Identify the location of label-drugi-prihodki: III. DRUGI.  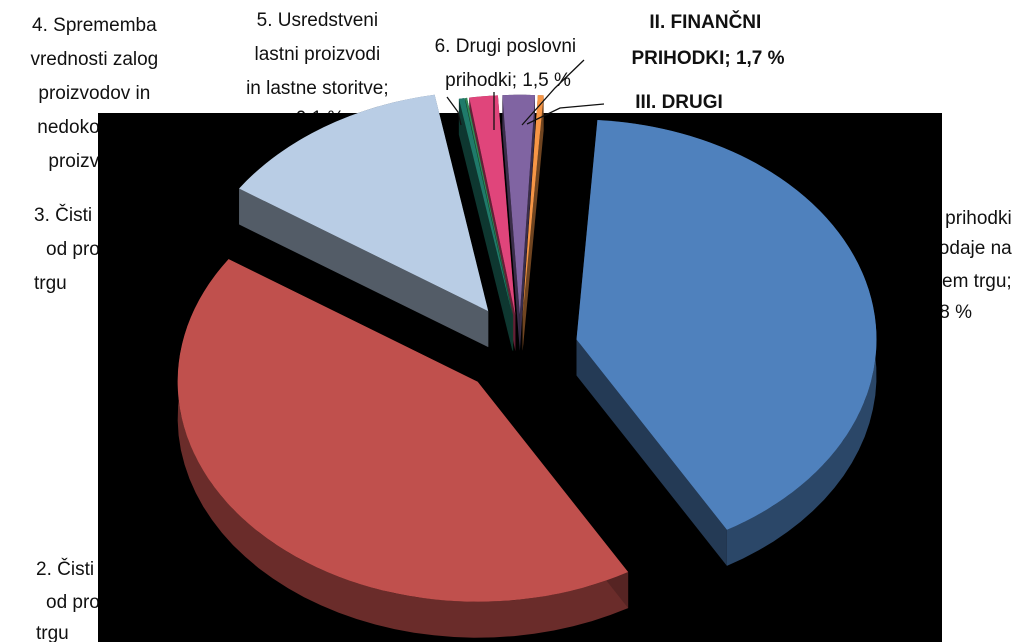
(679, 102).